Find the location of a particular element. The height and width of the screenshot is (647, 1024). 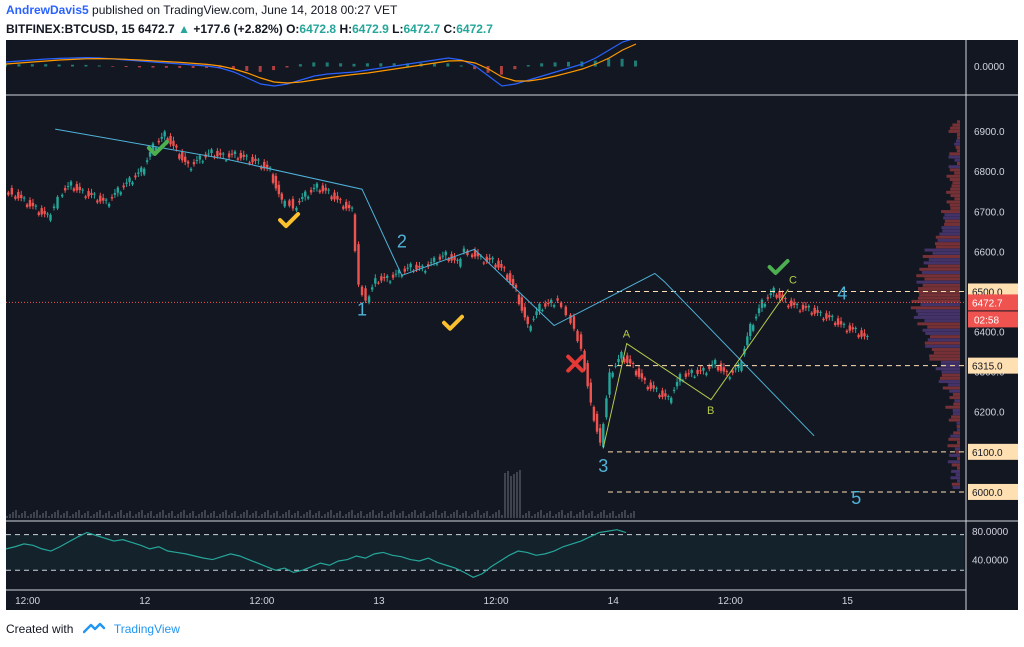

close-value: 6472.7 is located at coordinates (474, 29).